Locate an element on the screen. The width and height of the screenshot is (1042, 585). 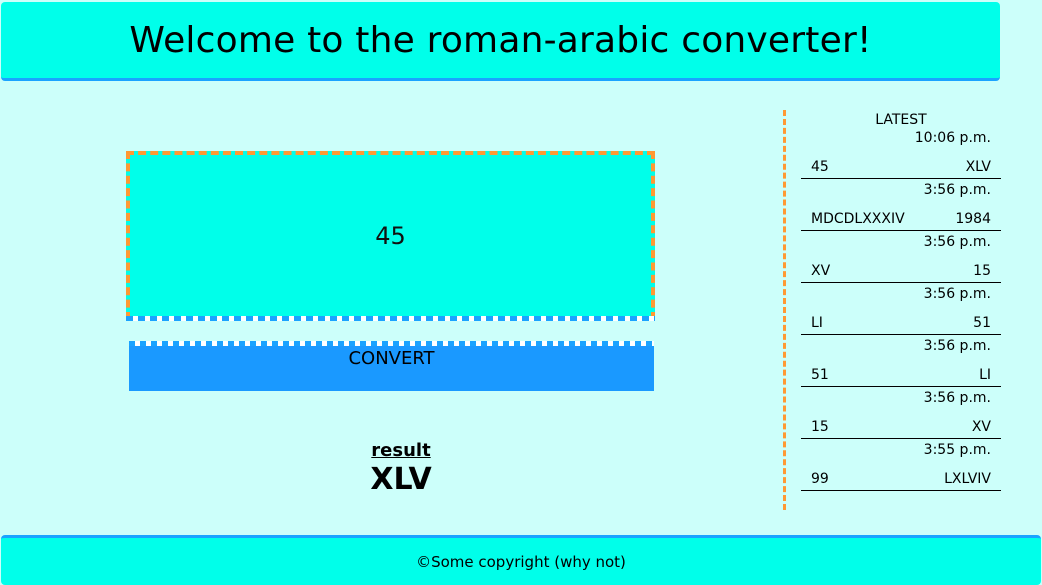
entry-output: LI is located at coordinates (985, 375).